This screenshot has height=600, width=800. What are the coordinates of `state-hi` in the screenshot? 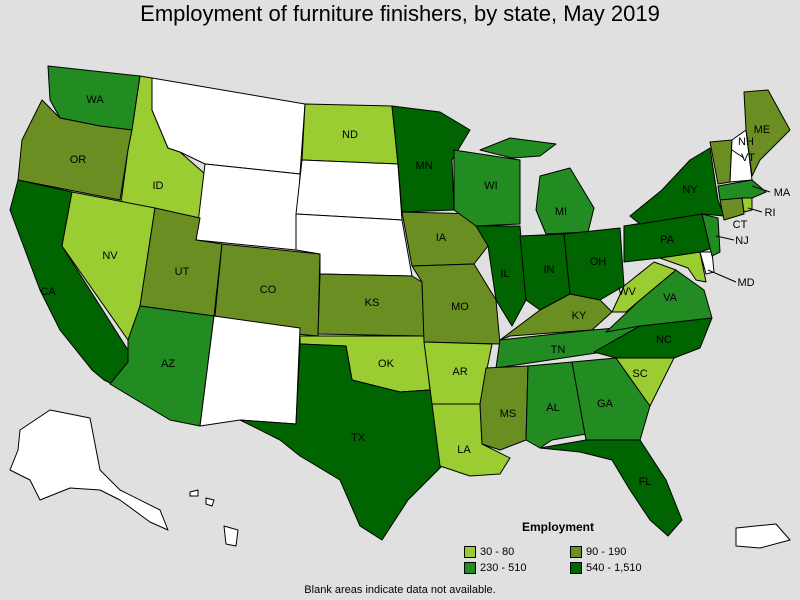 It's located at (214, 518).